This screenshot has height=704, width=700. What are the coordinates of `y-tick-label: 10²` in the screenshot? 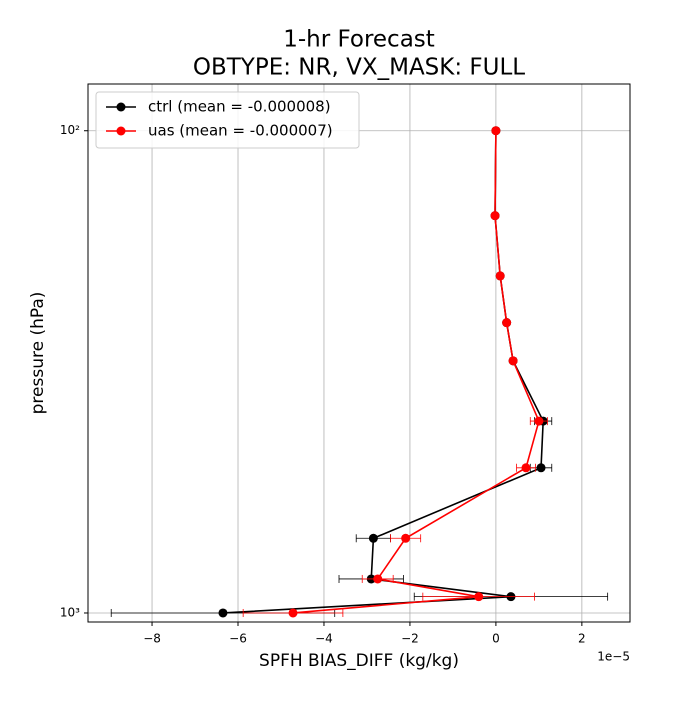 It's located at (70, 130).